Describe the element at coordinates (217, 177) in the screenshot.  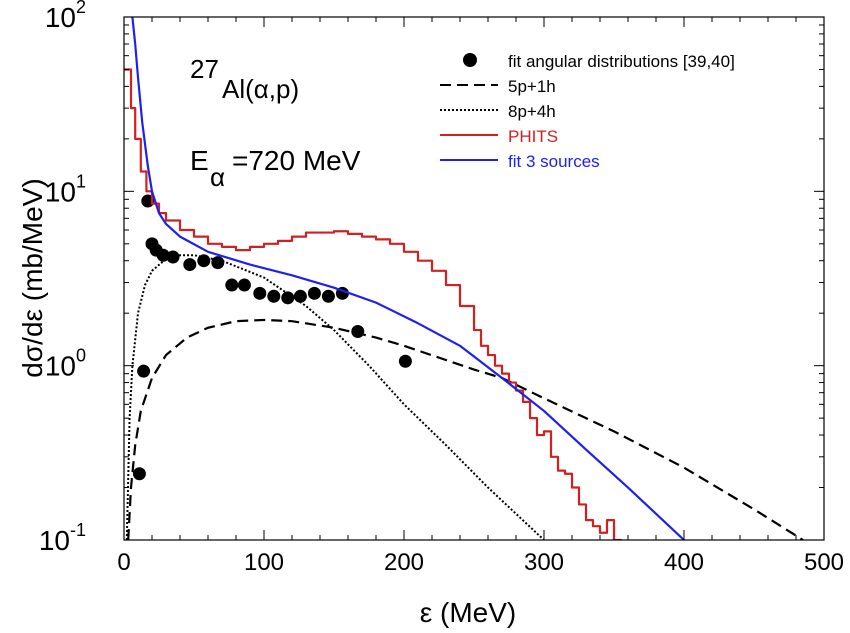
I see `energy-subscript: α` at that location.